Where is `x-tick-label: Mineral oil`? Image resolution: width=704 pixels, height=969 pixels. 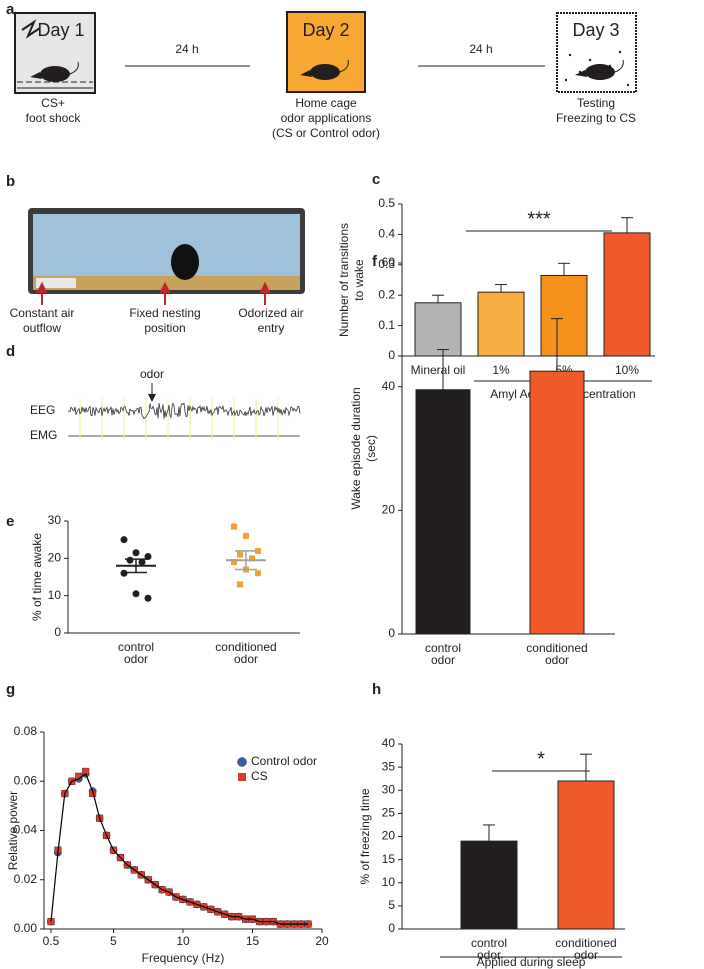 x-tick-label: Mineral oil is located at coordinates (438, 370).